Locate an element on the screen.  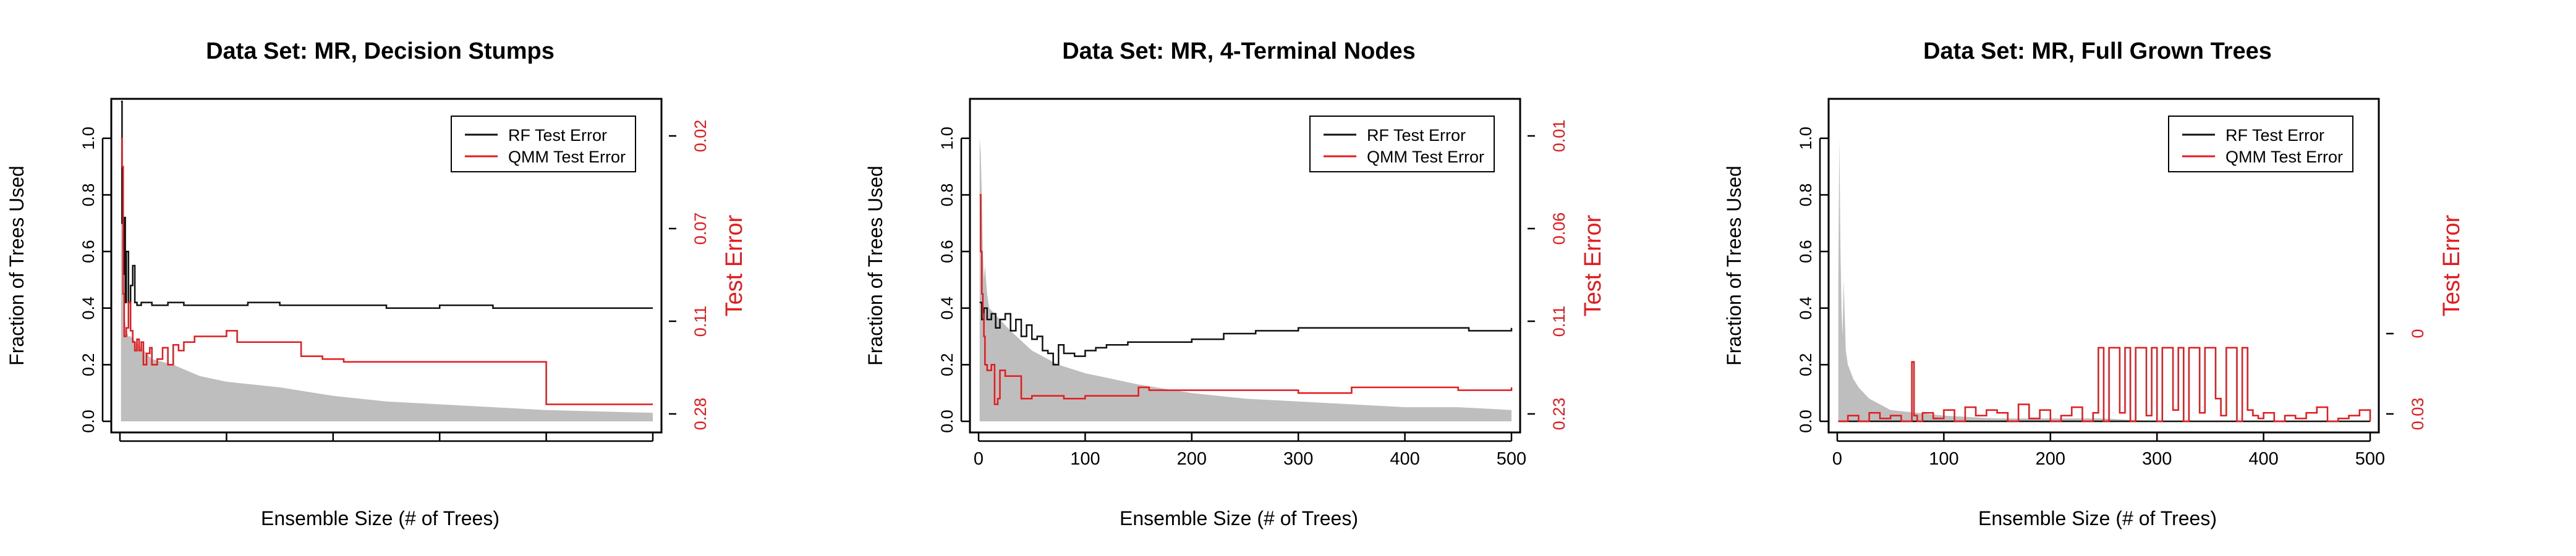
axes-group: 0.0 0.2 0.4 0.6 0.8 1.0 0.28 0.11 0.07 0.02 is located at coordinates (394, 281).